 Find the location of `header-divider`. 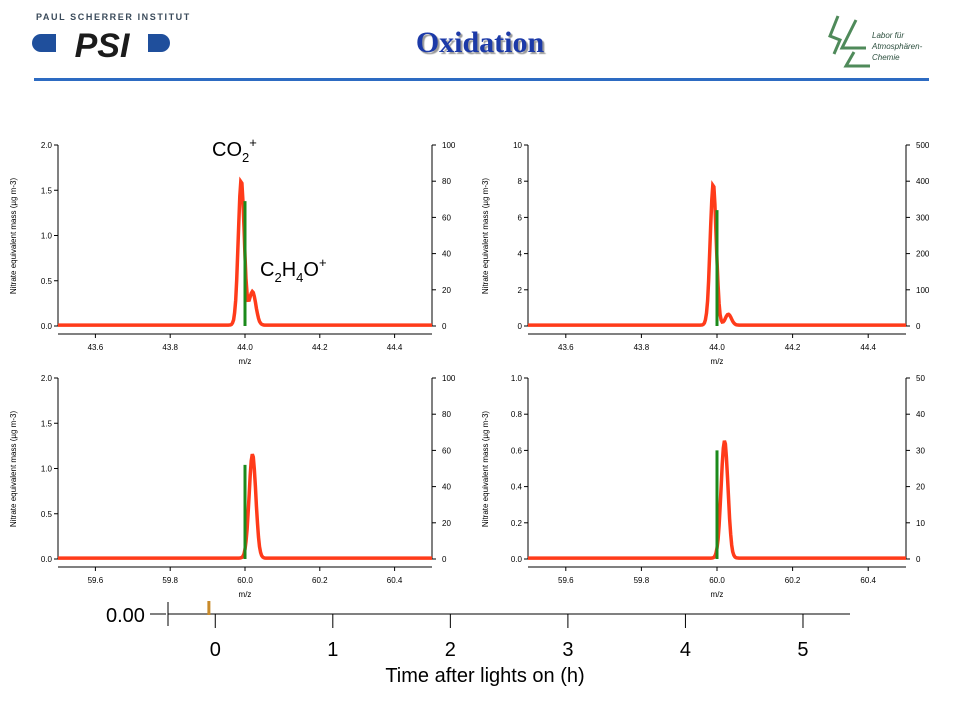

header-divider is located at coordinates (481, 79).